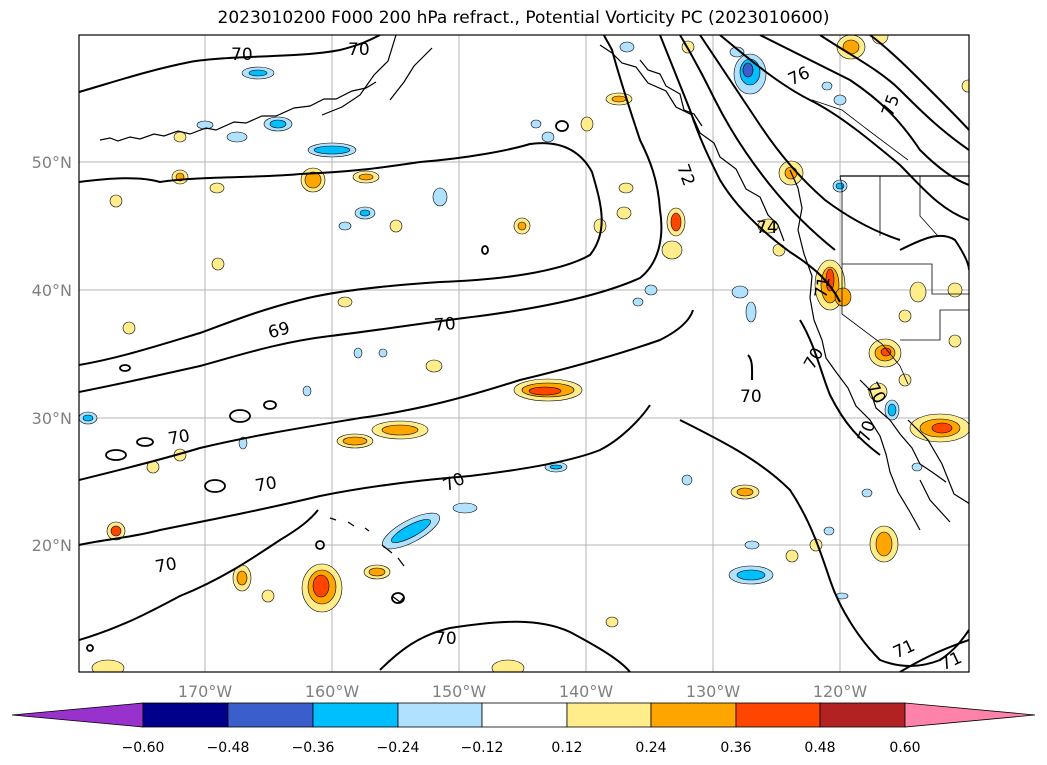 The height and width of the screenshot is (765, 1047). Describe the element at coordinates (970, 715) in the screenshot. I see `colorbar-extend-high` at that location.